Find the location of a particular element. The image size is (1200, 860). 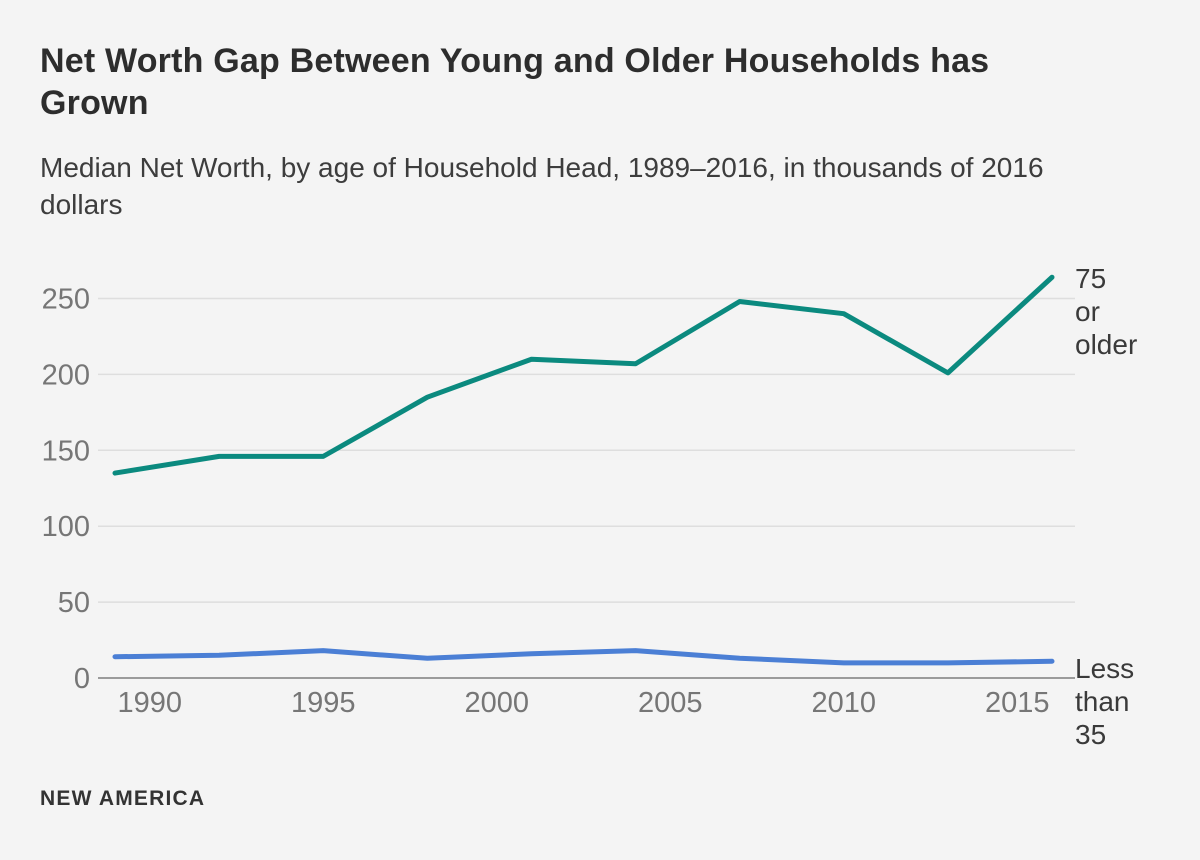

series-end-label-75-or-older: 75 or older is located at coordinates (1106, 311).